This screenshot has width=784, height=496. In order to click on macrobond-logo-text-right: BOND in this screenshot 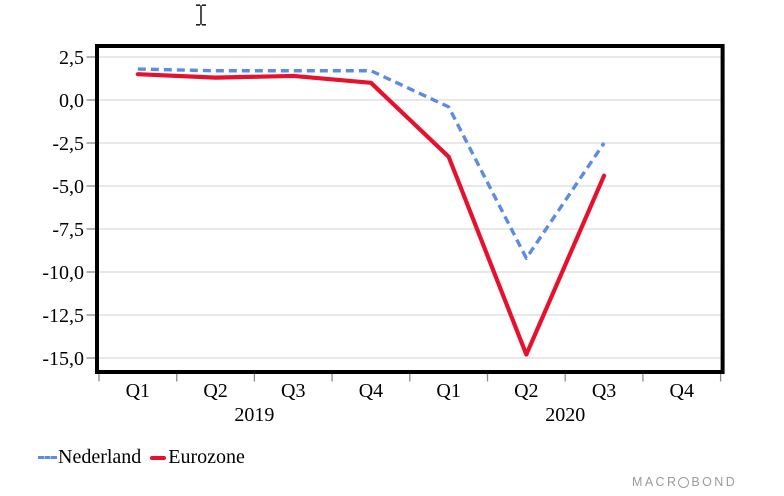, I will do `click(714, 482)`.